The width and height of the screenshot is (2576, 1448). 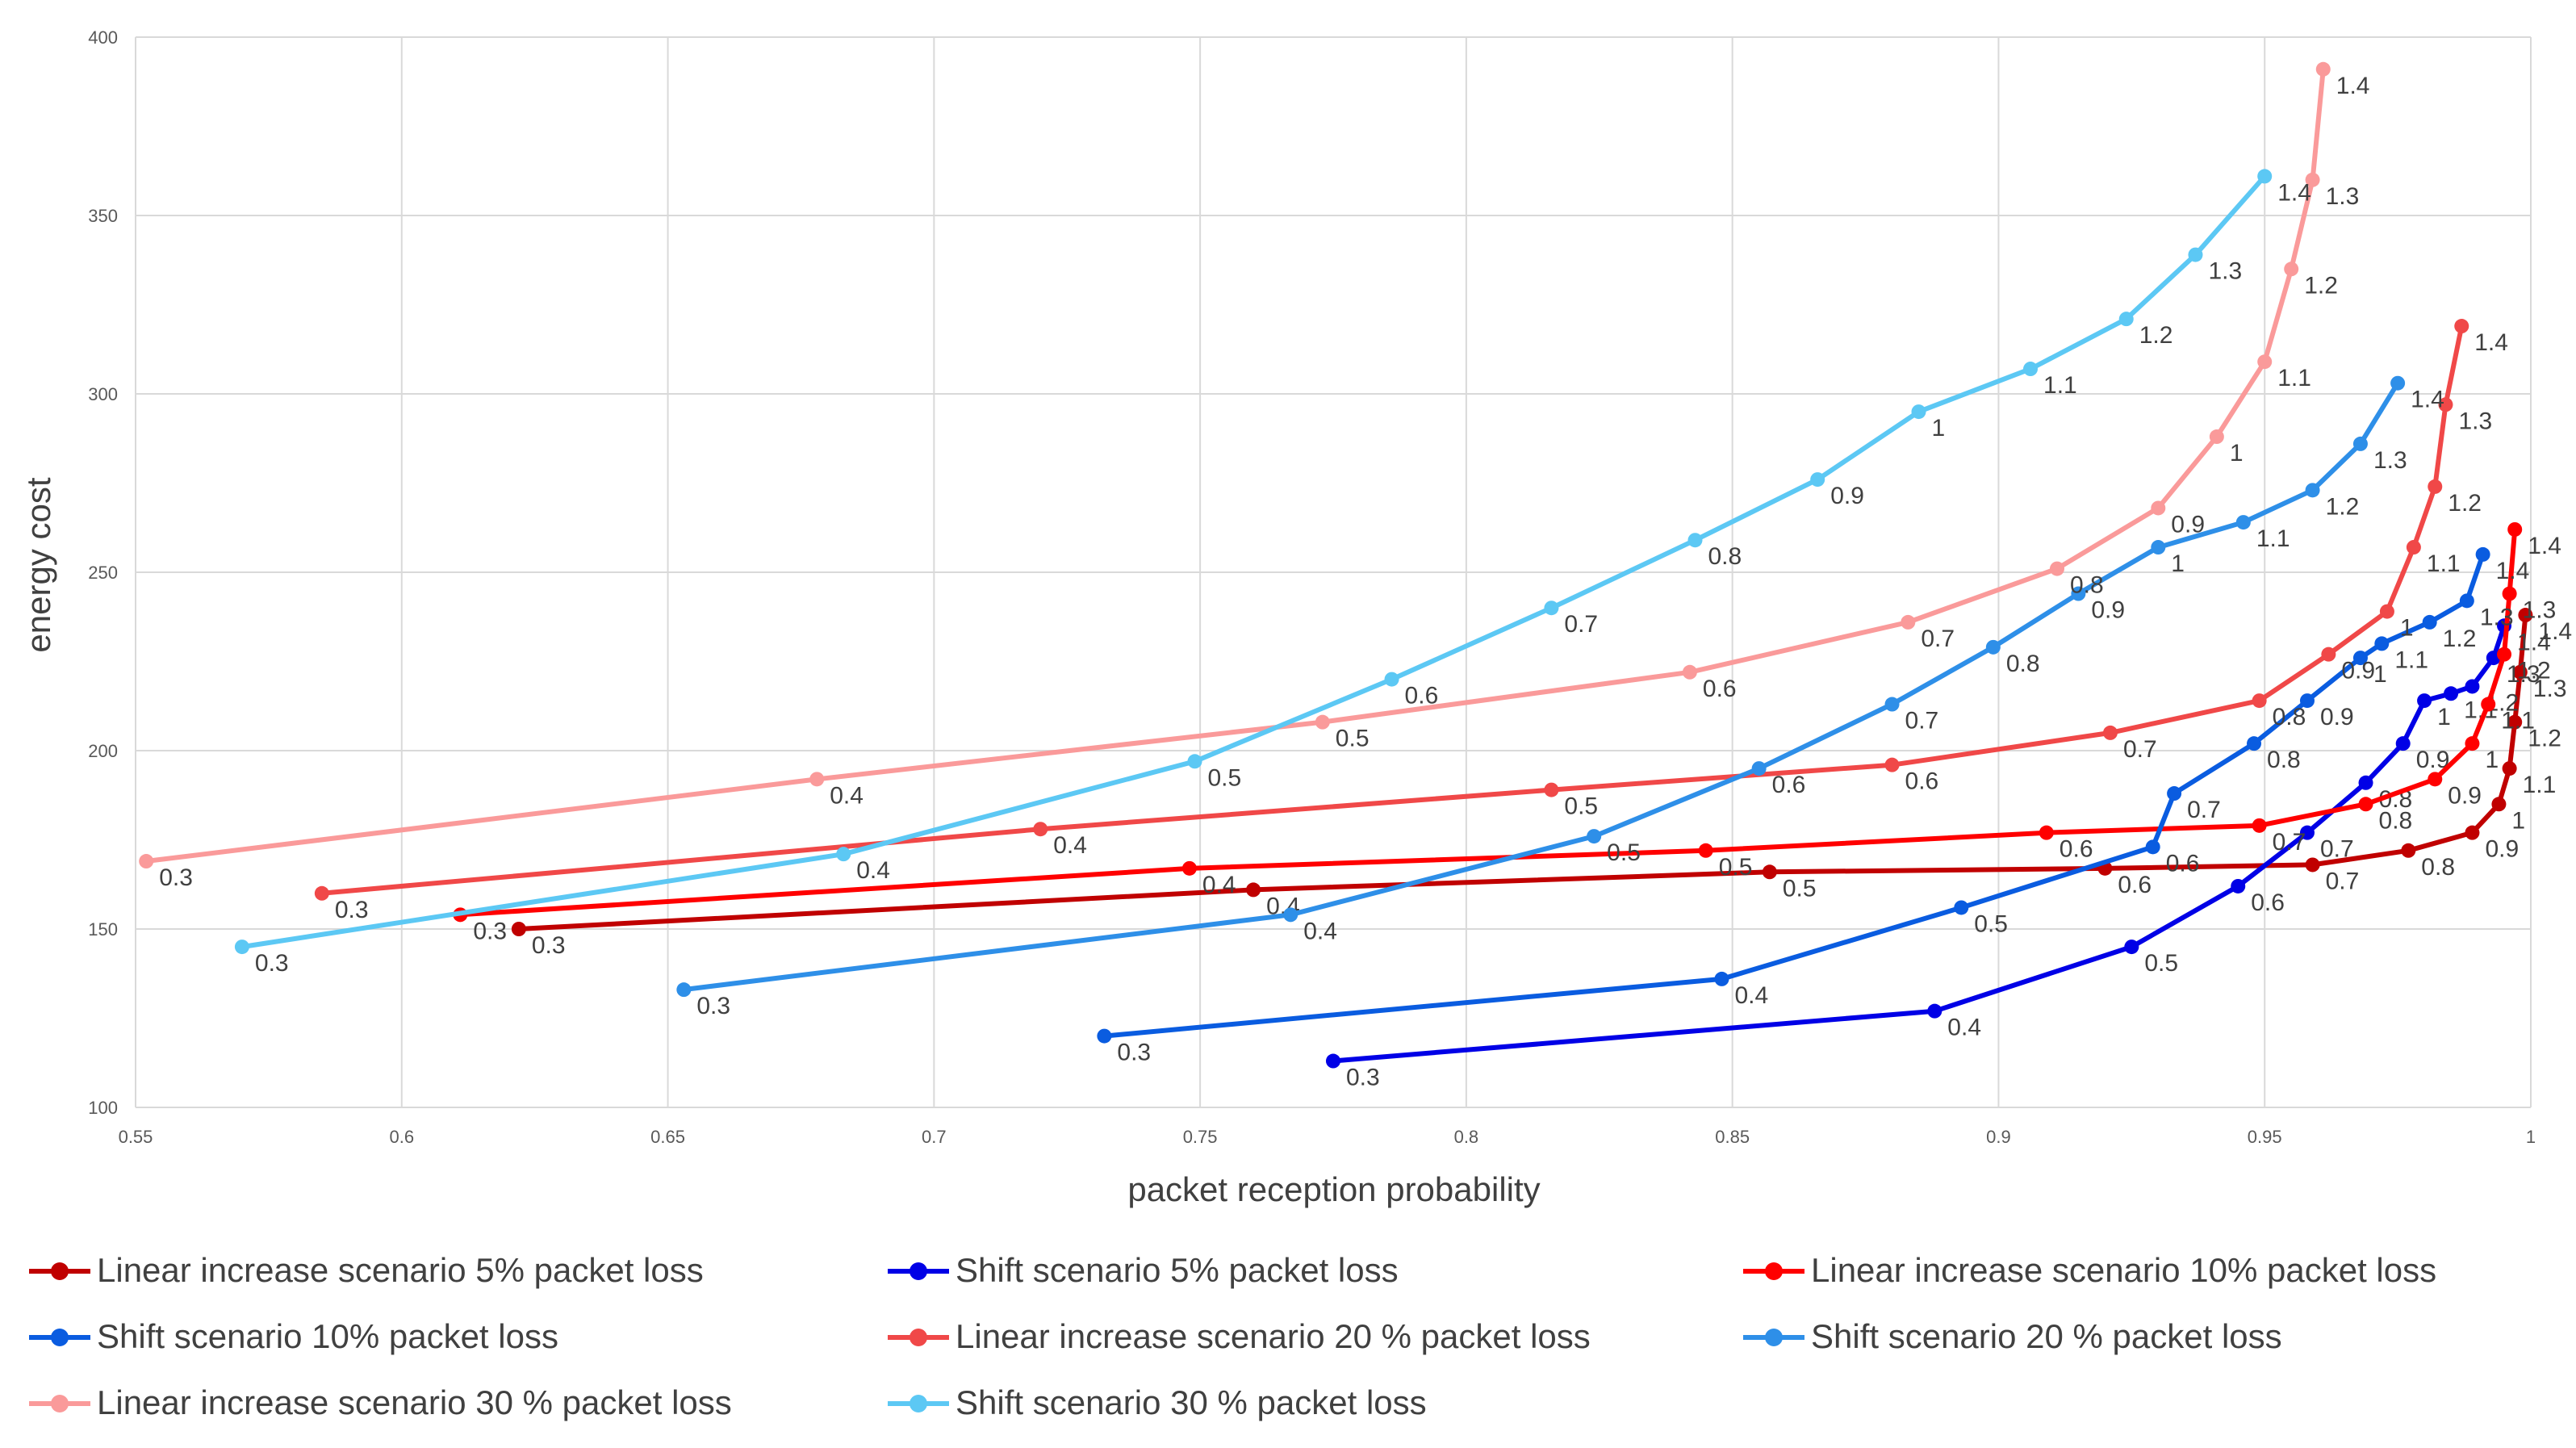 What do you see at coordinates (1143, 1270) in the screenshot?
I see `legend-item: Shift scenario 5% packet loss` at bounding box center [1143, 1270].